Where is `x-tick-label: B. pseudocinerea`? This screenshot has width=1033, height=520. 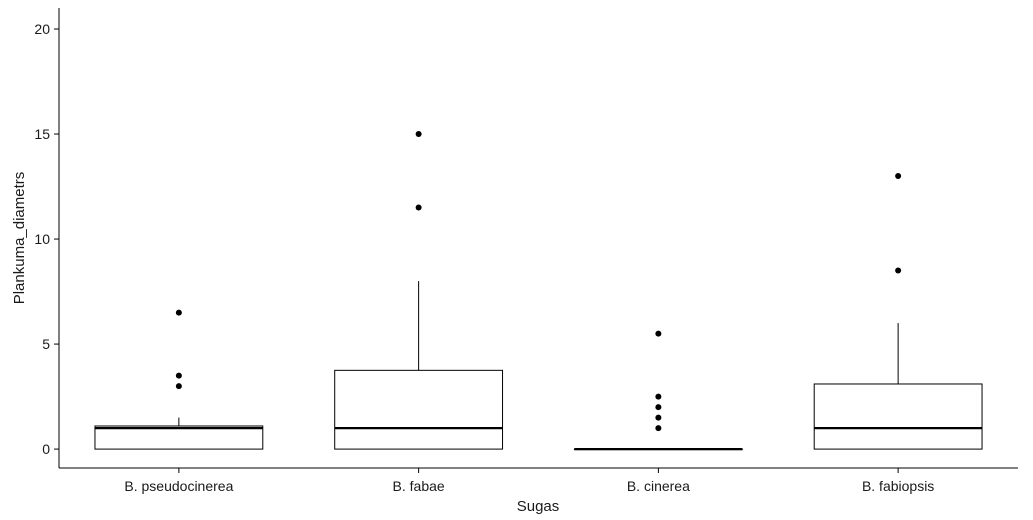 x-tick-label: B. pseudocinerea is located at coordinates (178, 486).